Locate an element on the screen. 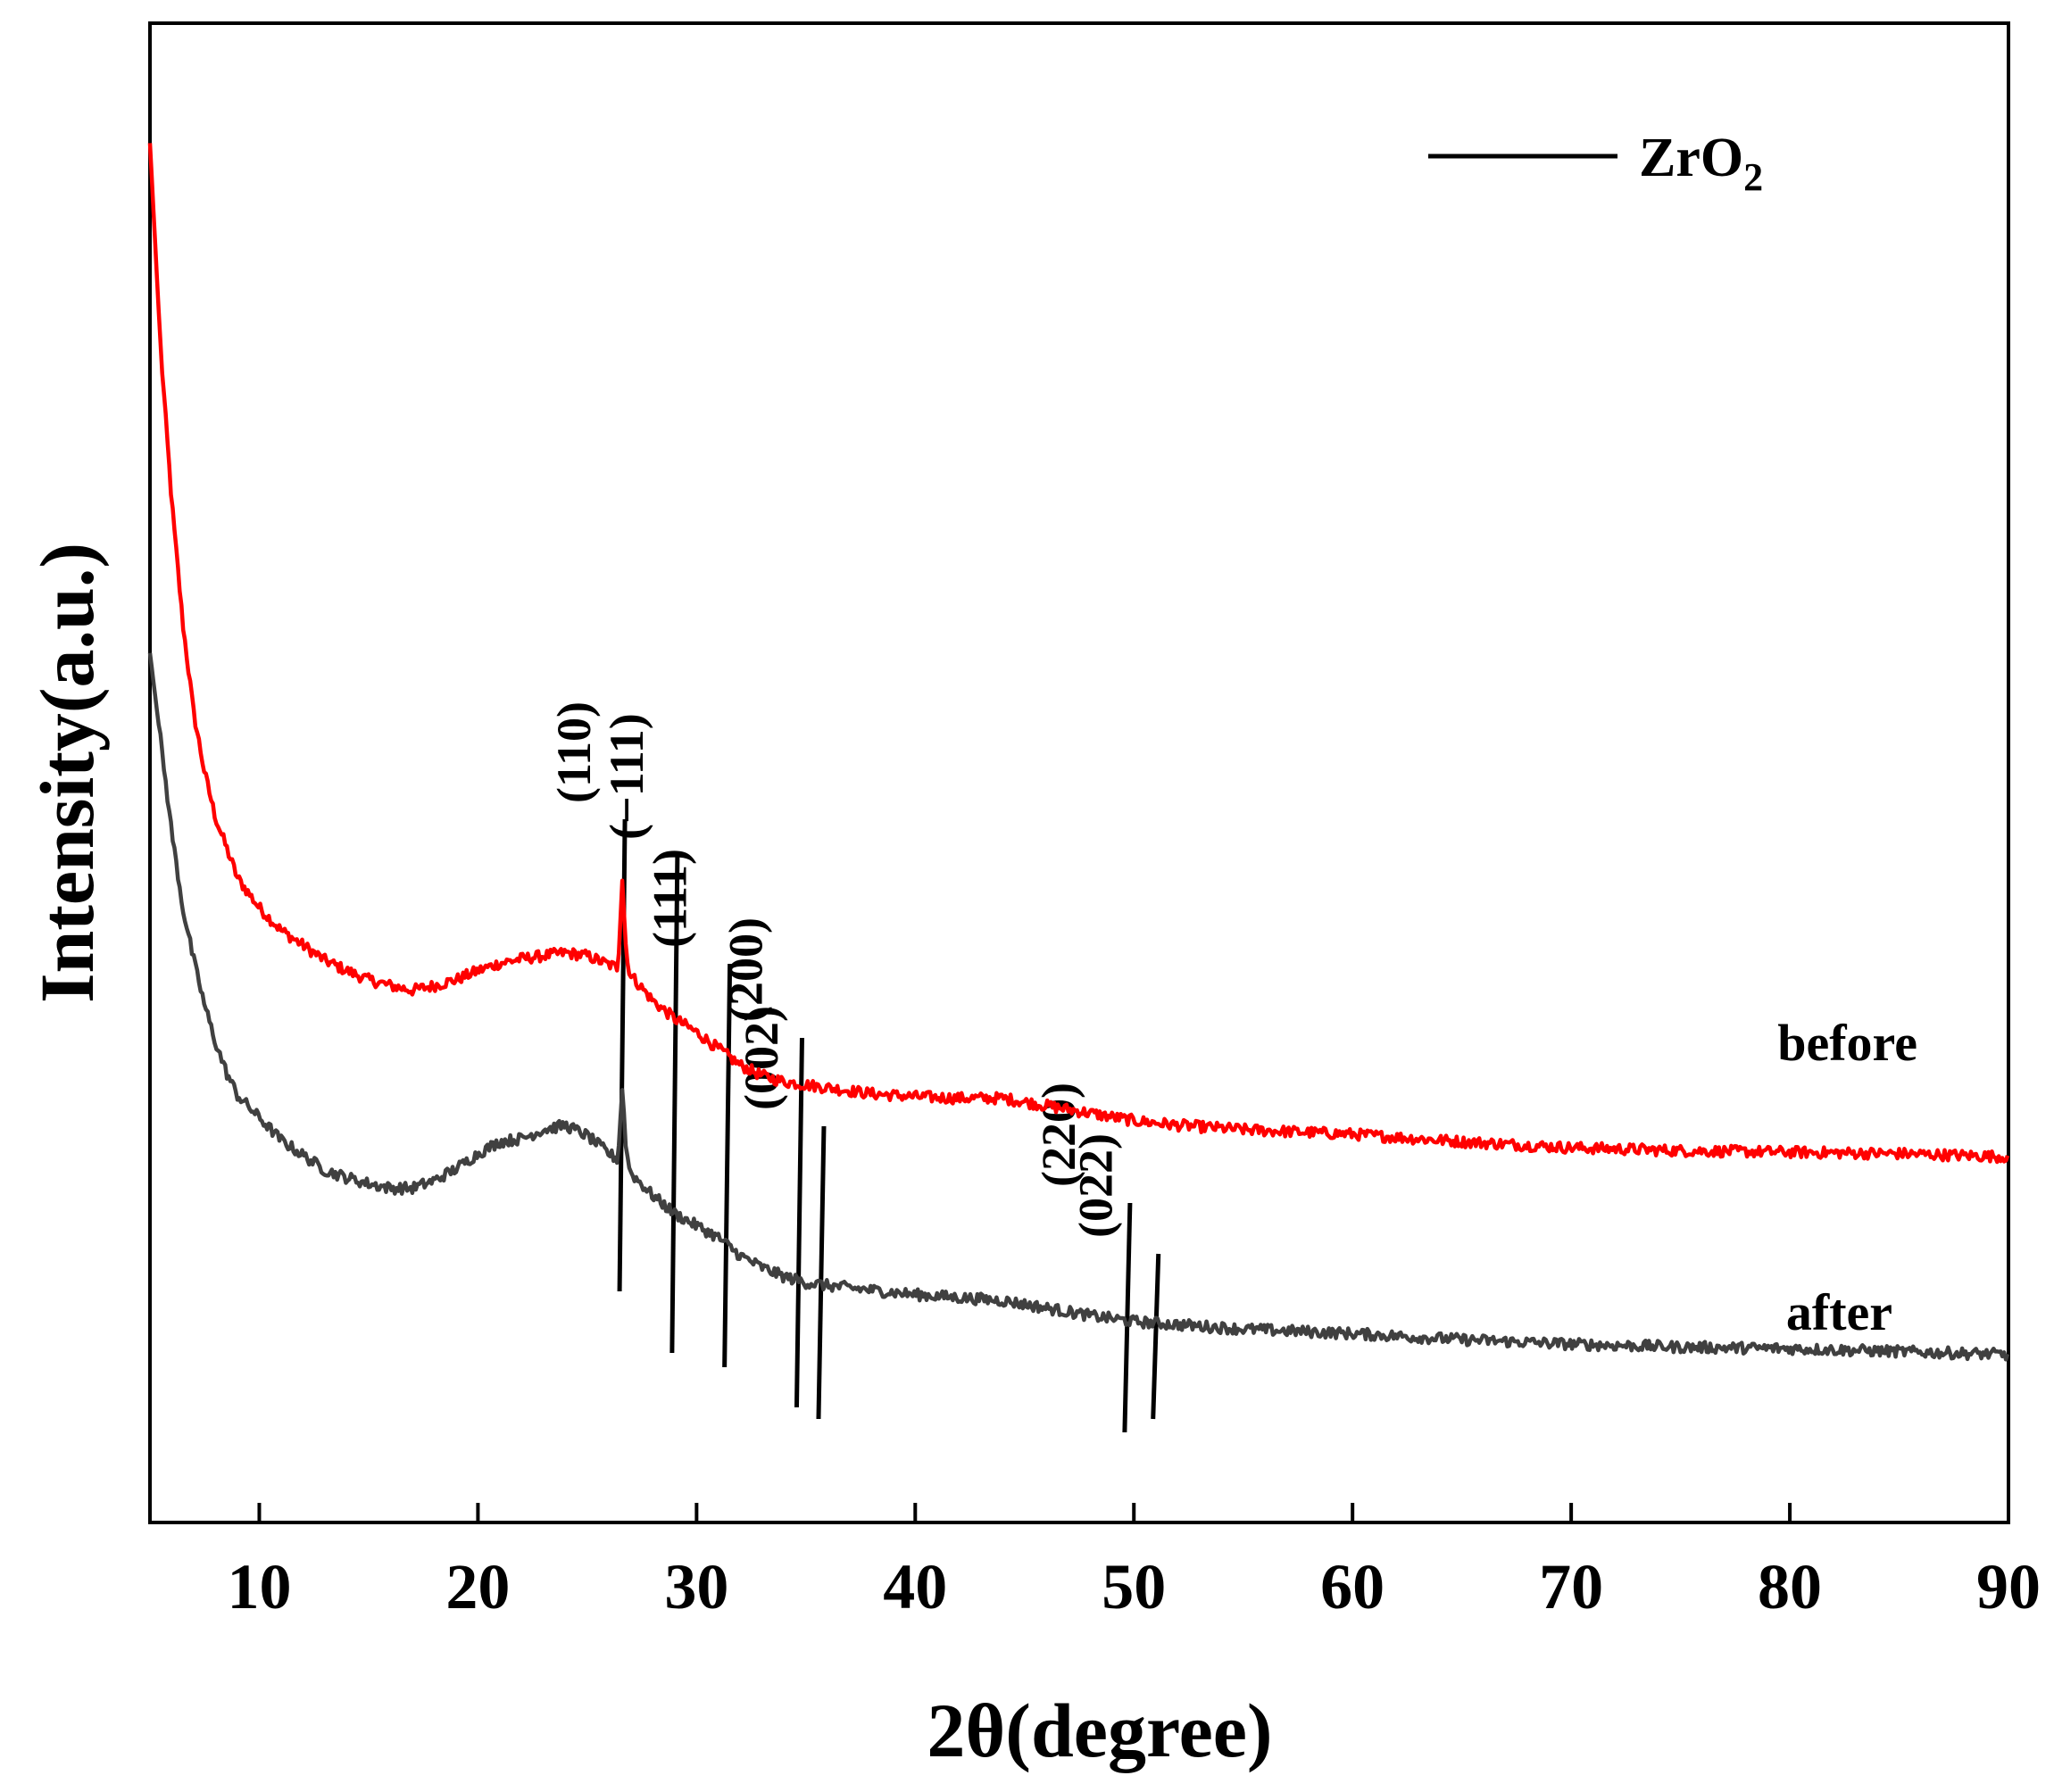 The height and width of the screenshot is (1792, 2054). x-tick-label-70: 70 is located at coordinates (1571, 1586).